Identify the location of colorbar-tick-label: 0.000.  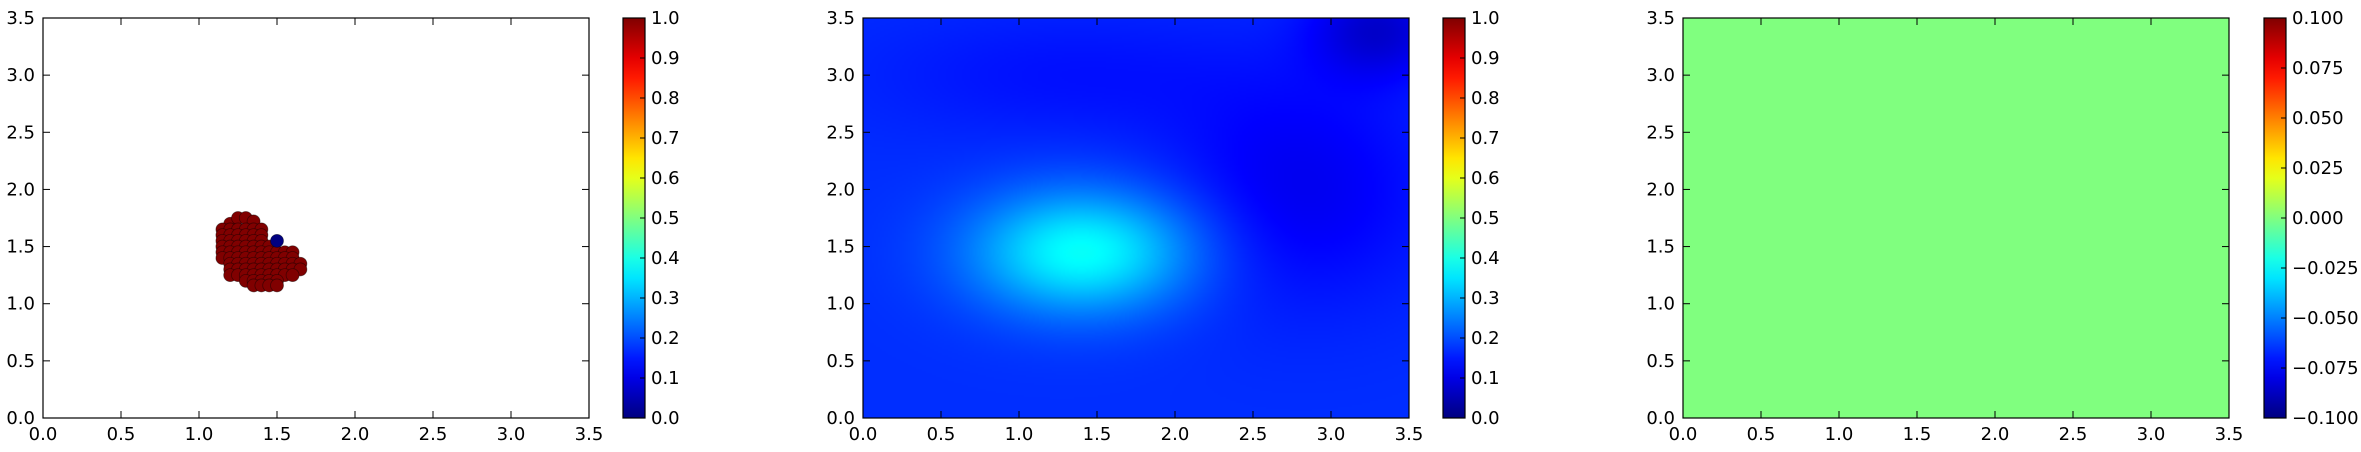
(2318, 218).